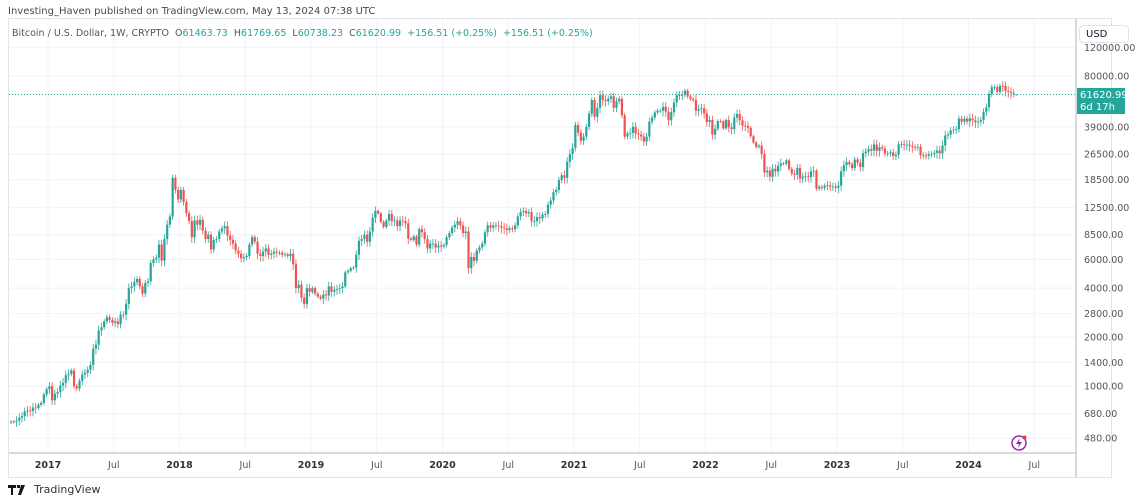 This screenshot has width=1140, height=504. What do you see at coordinates (574, 465) in the screenshot?
I see `time-tick-label: 2021` at bounding box center [574, 465].